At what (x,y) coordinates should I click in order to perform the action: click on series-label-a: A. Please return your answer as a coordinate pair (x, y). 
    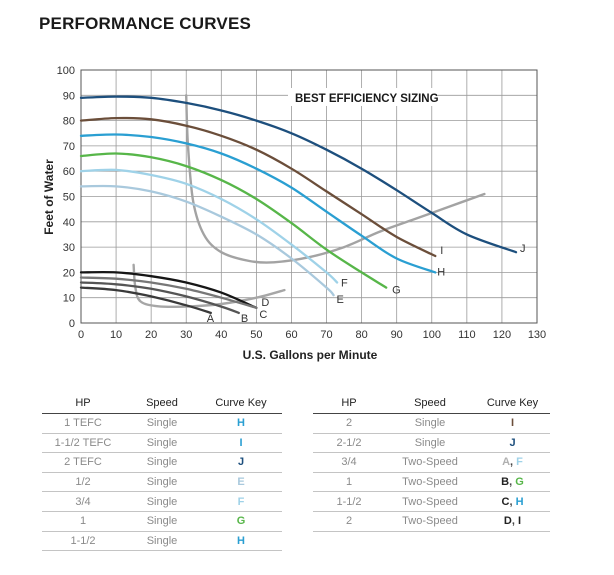
    Looking at the image, I should click on (211, 319).